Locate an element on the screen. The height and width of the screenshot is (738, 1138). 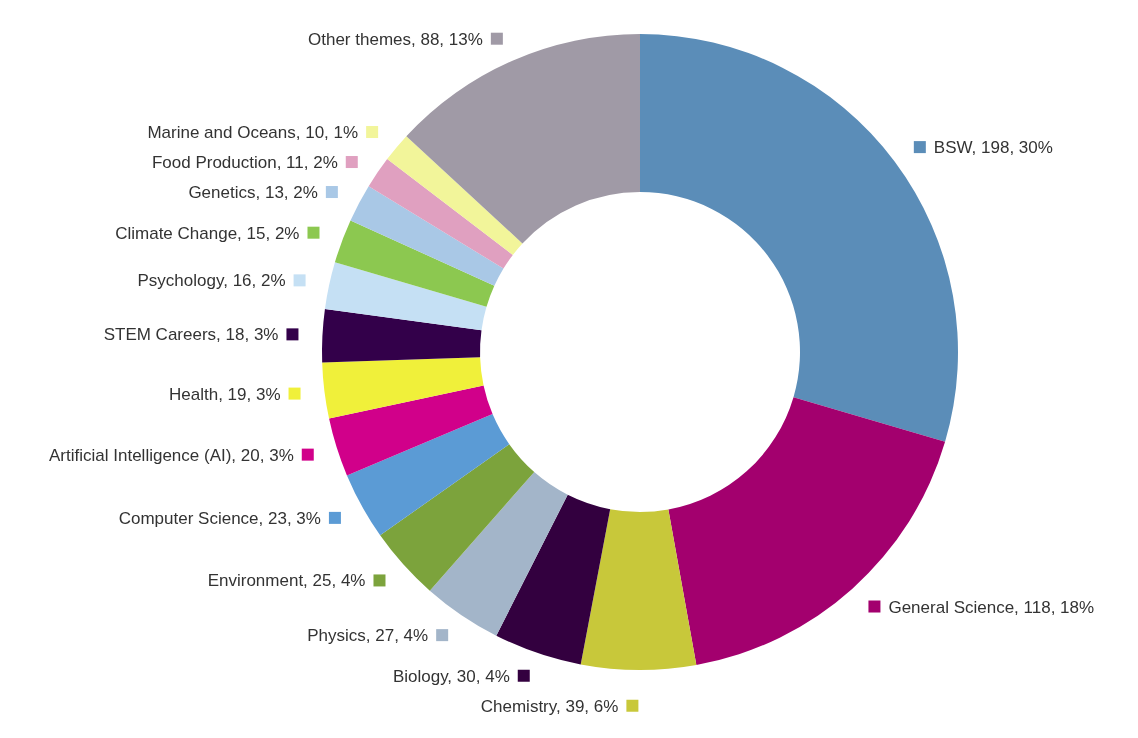
legend-label: Computer Science, 23, 3% is located at coordinates (219, 518).